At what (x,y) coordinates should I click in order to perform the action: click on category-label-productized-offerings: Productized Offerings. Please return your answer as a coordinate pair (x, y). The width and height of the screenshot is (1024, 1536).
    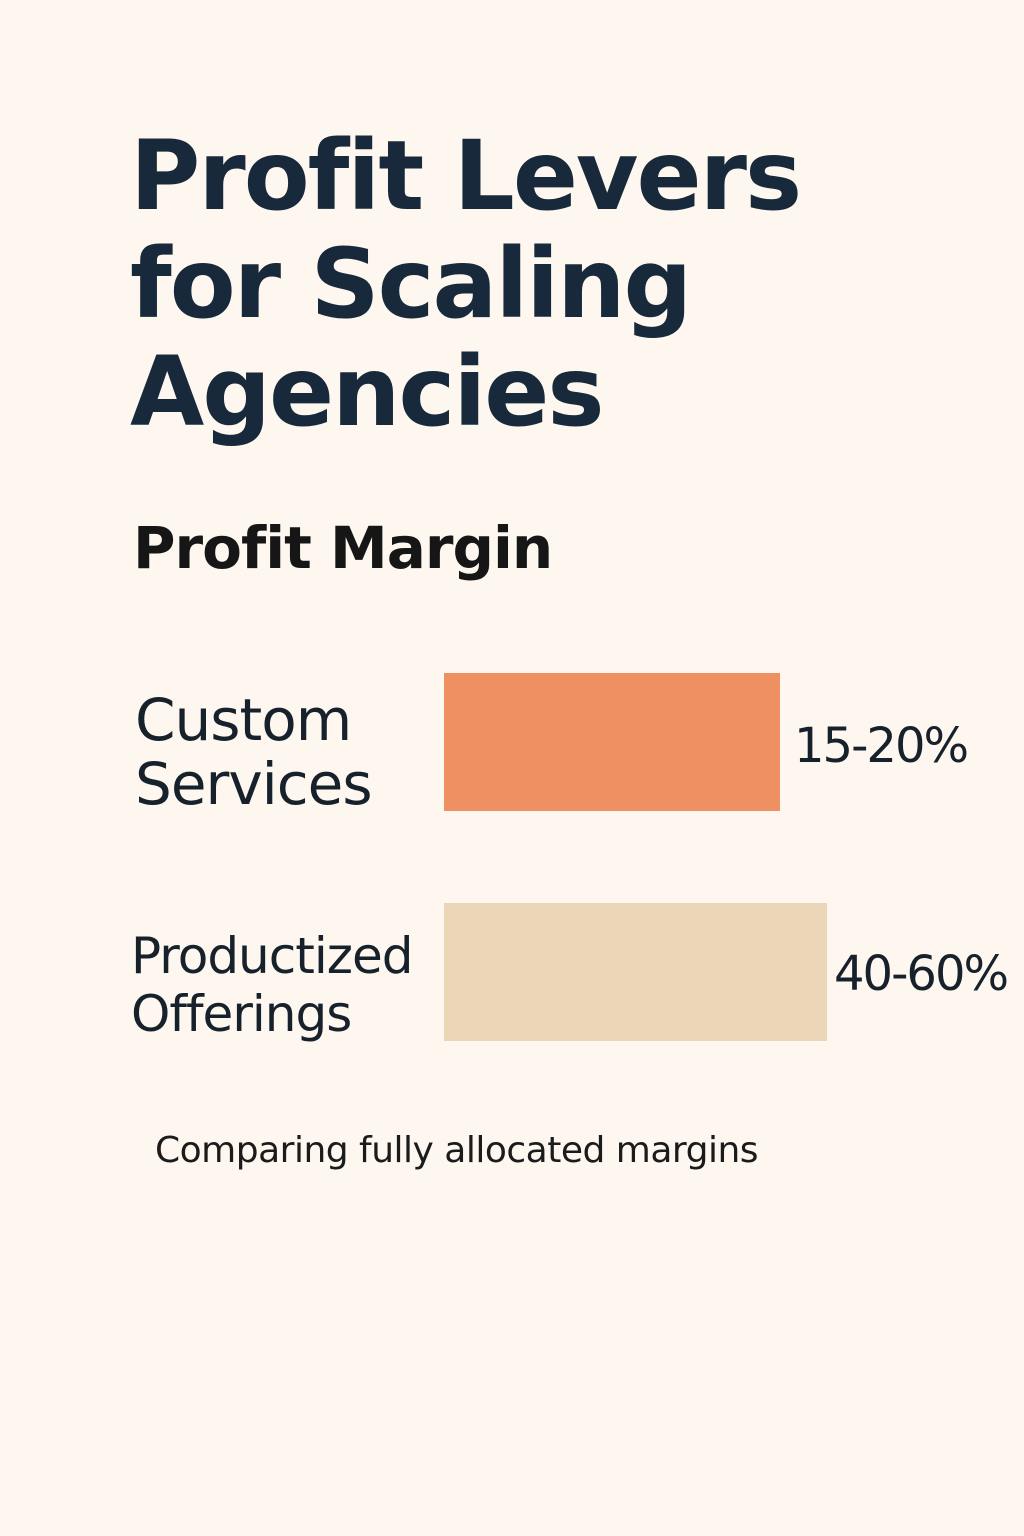
    Looking at the image, I should click on (272, 985).